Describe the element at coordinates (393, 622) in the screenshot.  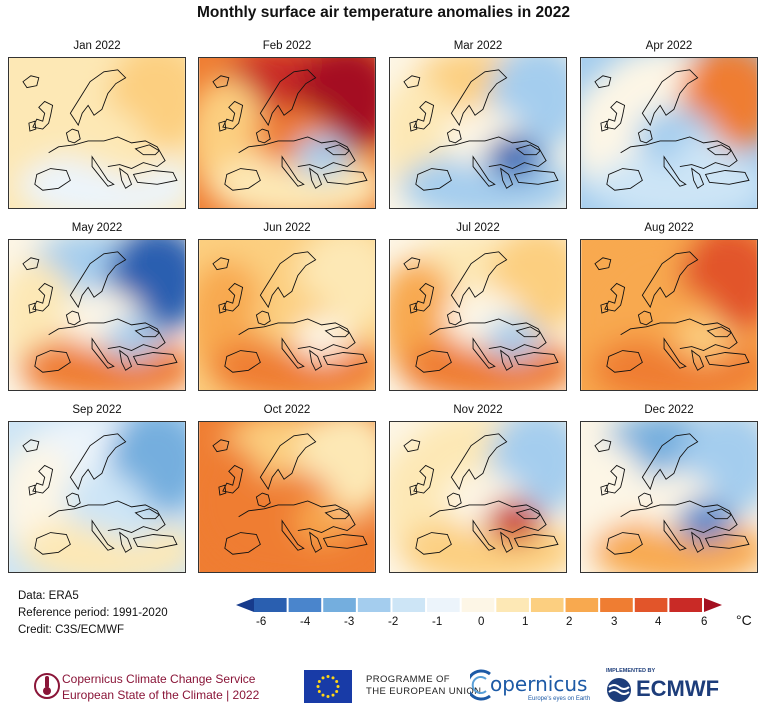
I see `colorbar-tick-label: -2` at that location.